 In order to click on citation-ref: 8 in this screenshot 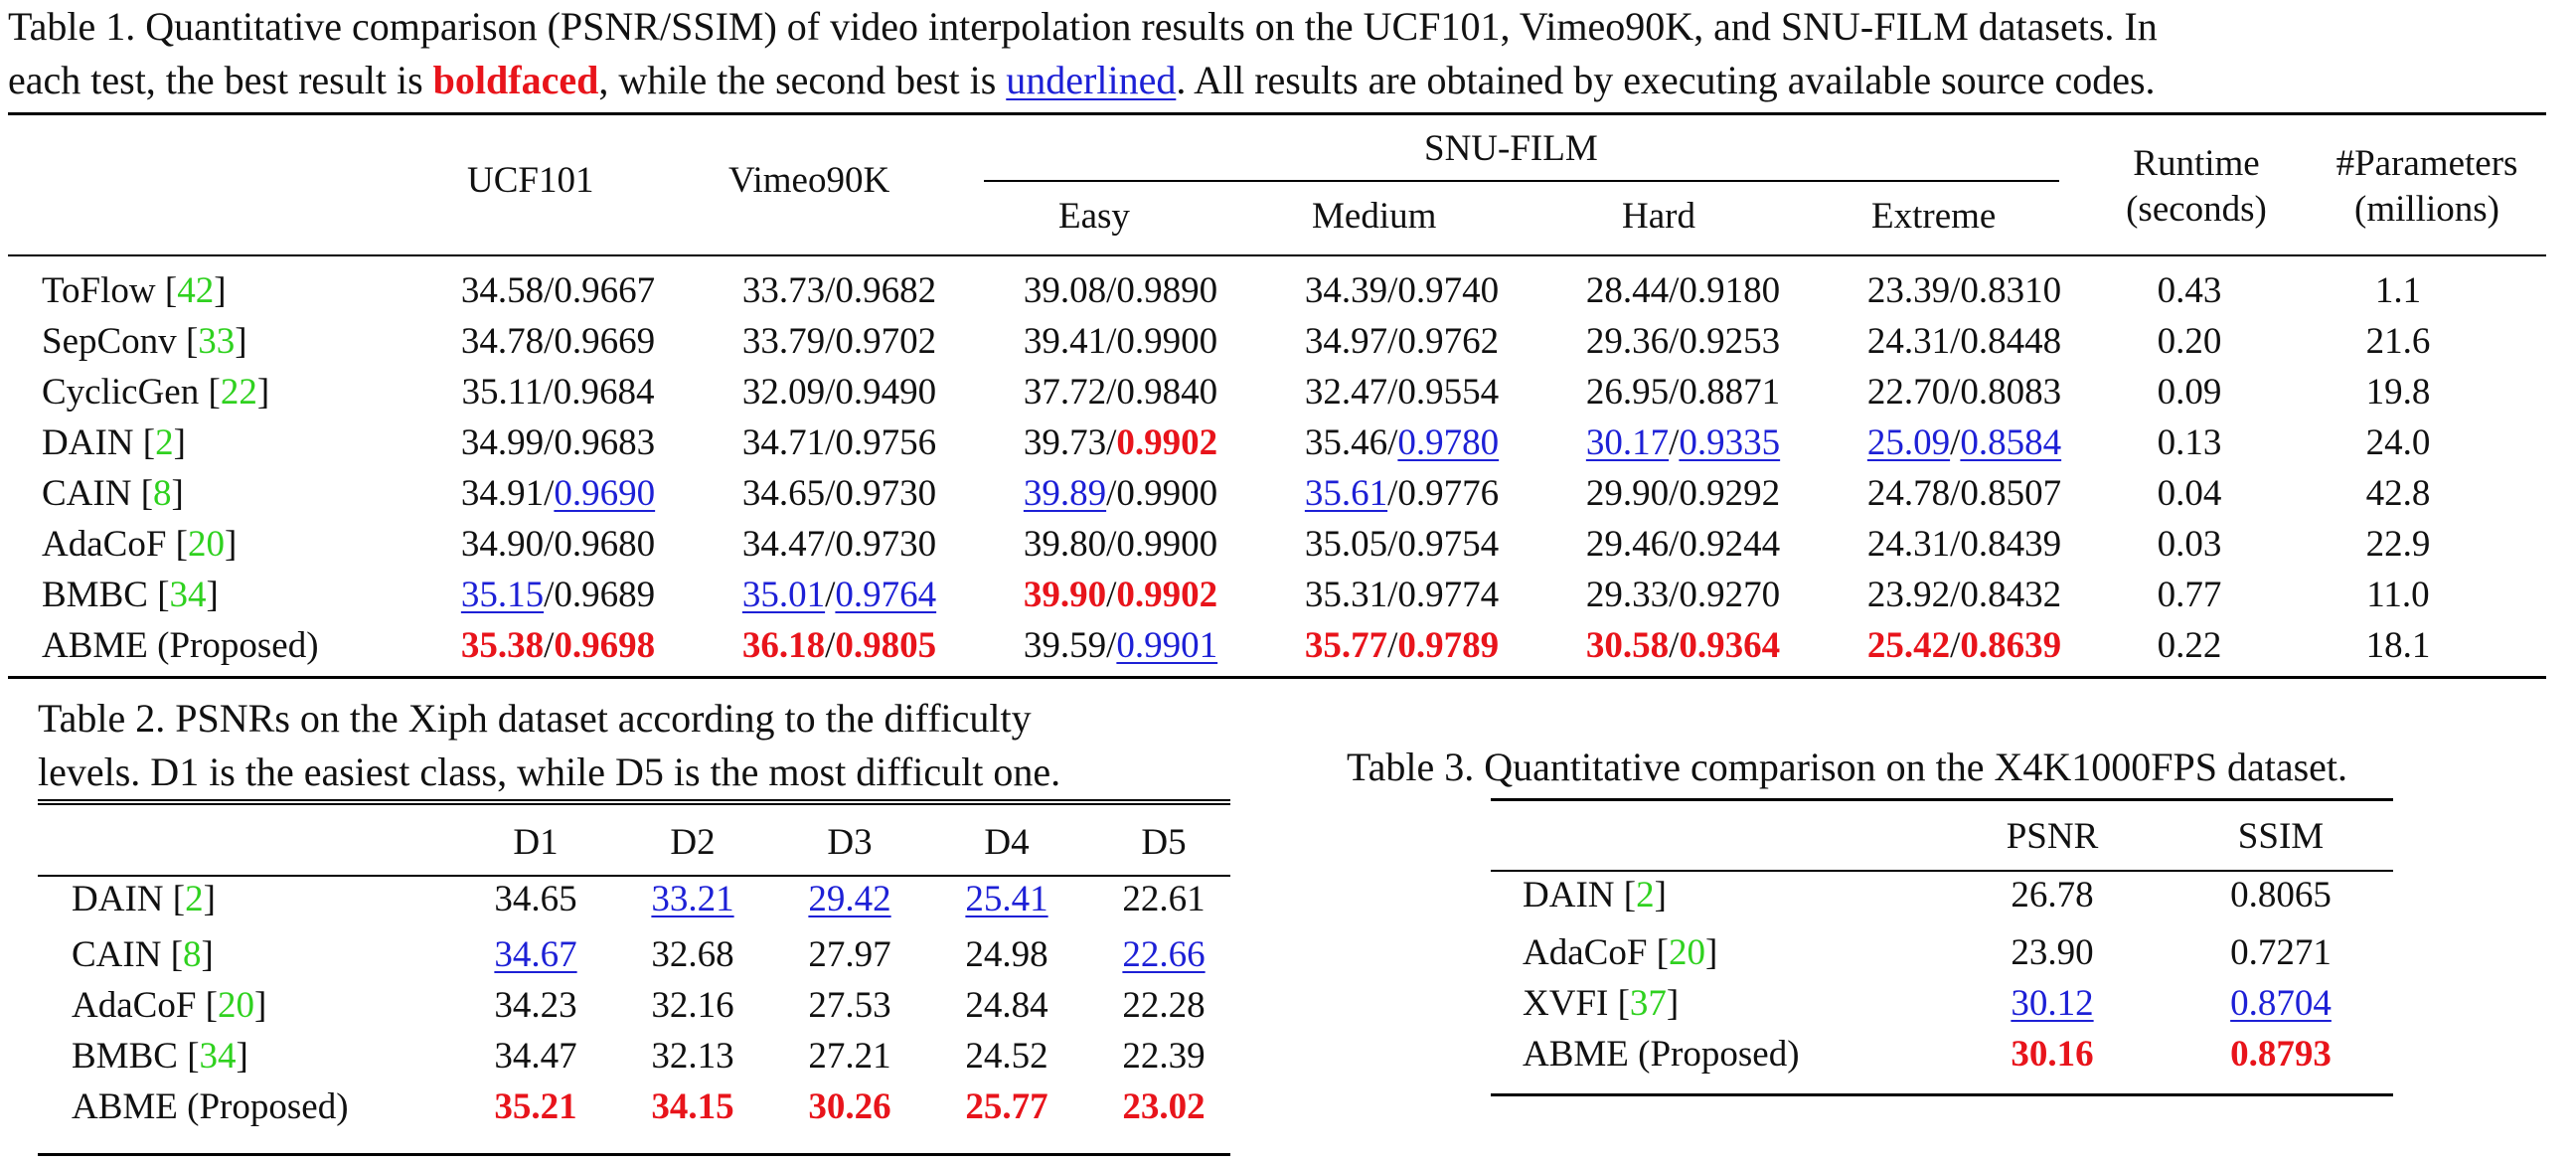, I will do `click(162, 493)`.